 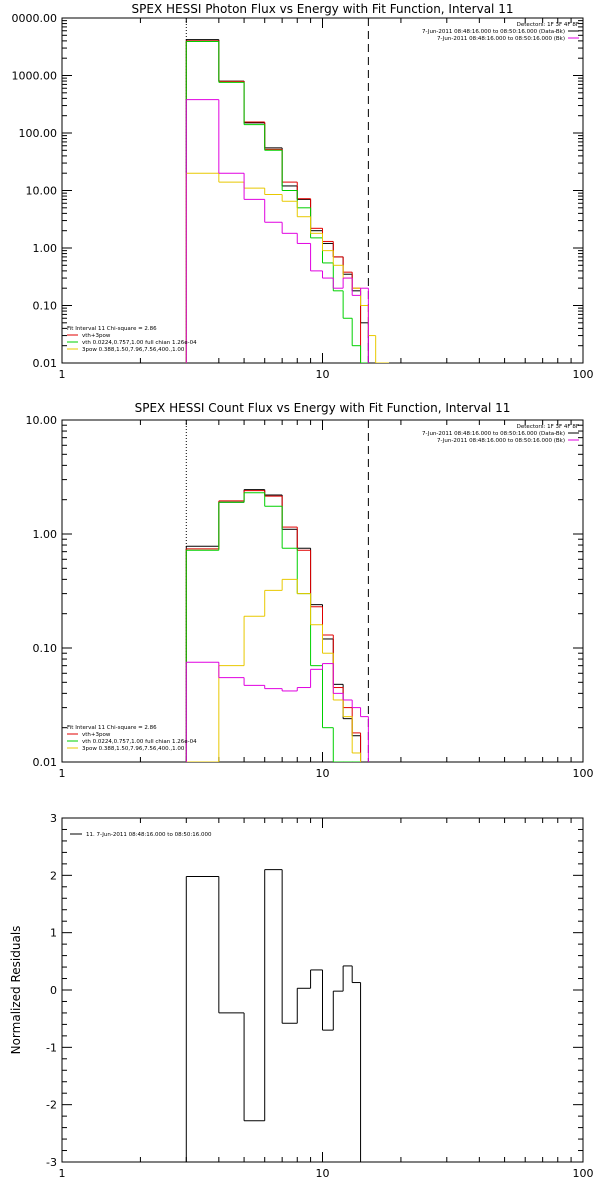 What do you see at coordinates (35, 76) in the screenshot?
I see `y-tick-label: 1000.00` at bounding box center [35, 76].